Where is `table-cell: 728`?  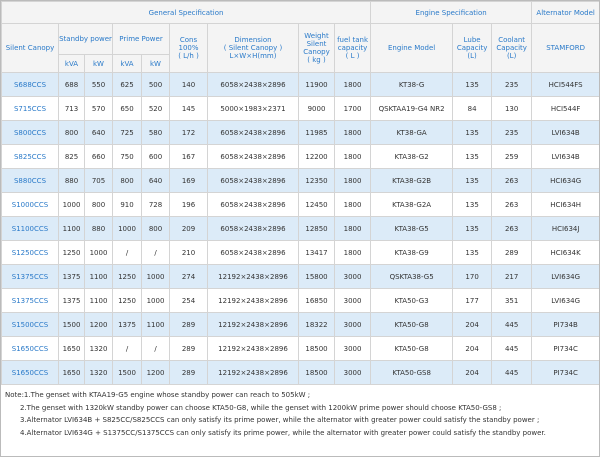
table-cell: 728 is located at coordinates (155, 204).